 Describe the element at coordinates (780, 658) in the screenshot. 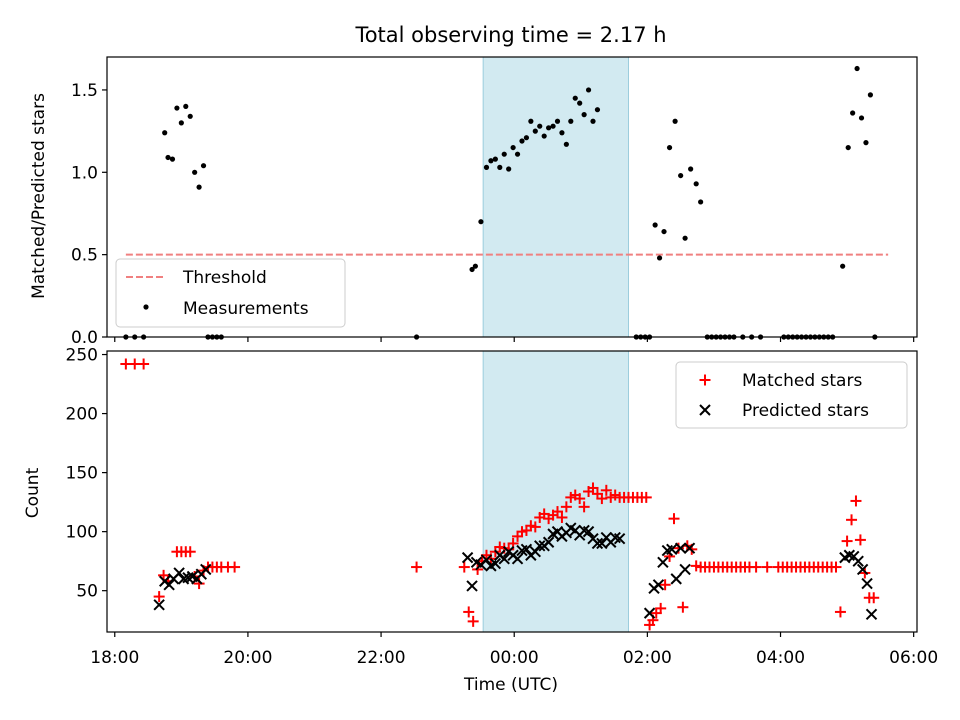

I see `x-tick-label: 04:00` at that location.